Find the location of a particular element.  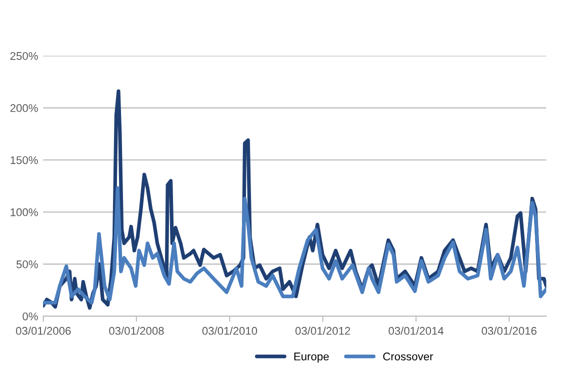

x-tick-label: 03/01/2012 is located at coordinates (322, 330).